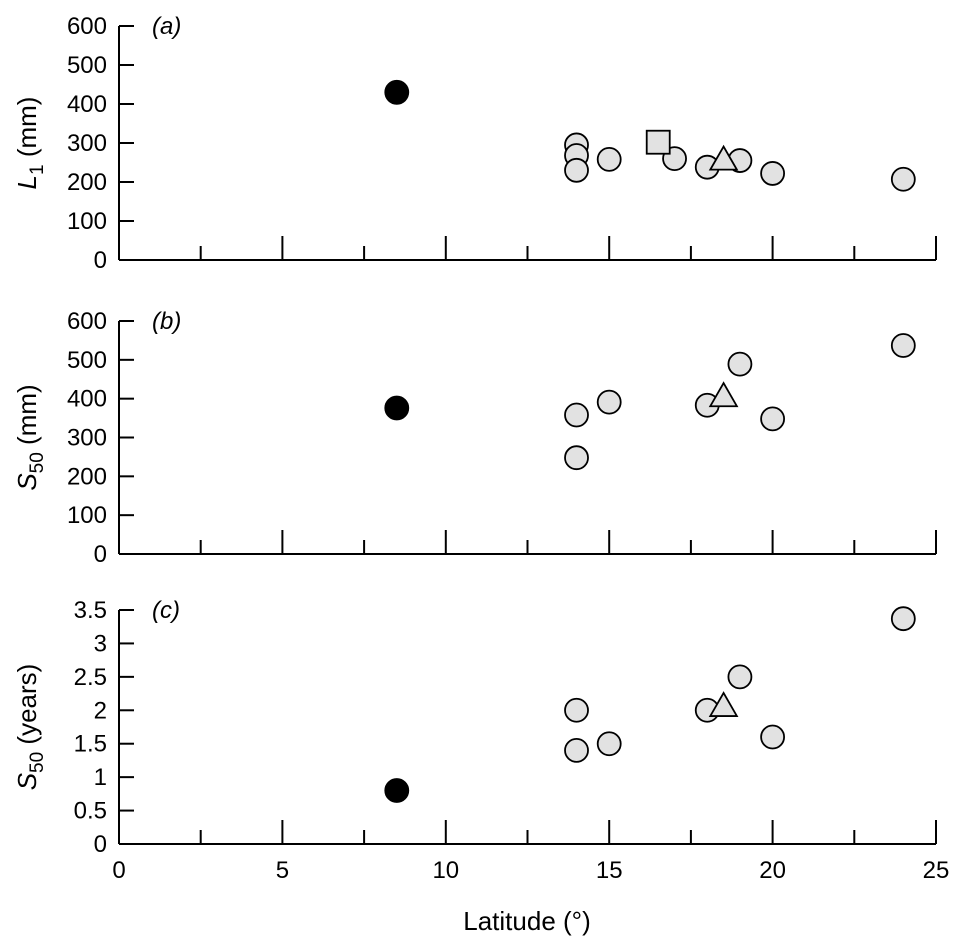 The image size is (958, 950). Describe the element at coordinates (526, 921) in the screenshot. I see `x-axis-title: Latitude (°)` at that location.